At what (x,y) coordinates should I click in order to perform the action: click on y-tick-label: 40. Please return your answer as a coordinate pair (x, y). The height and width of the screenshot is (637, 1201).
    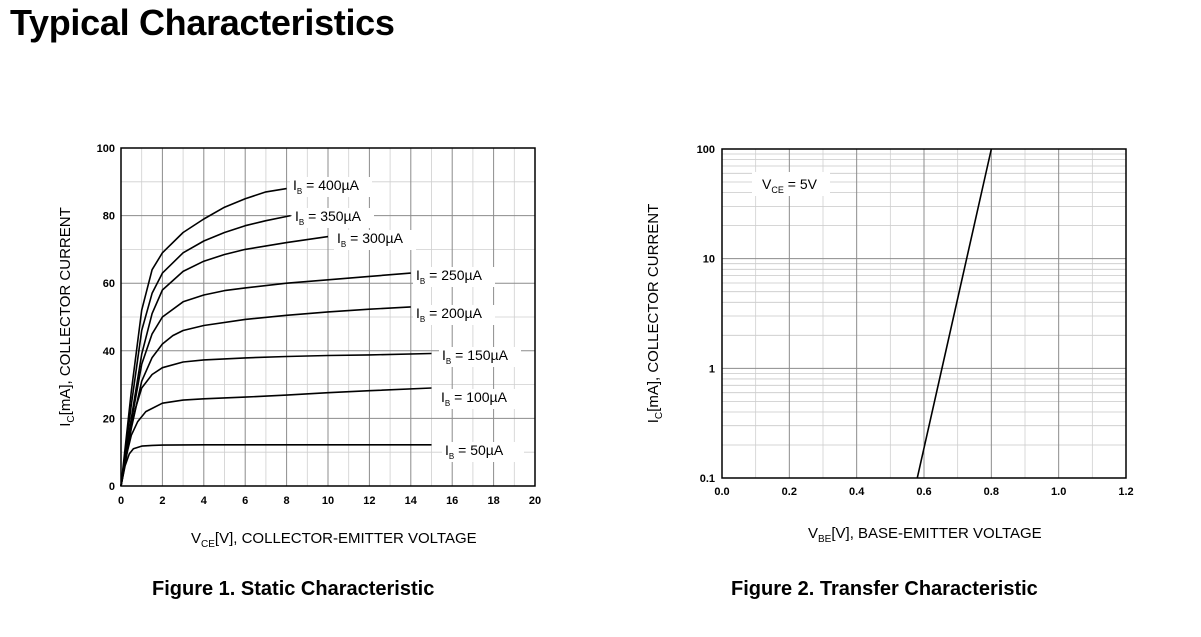
    Looking at the image, I should click on (109, 352).